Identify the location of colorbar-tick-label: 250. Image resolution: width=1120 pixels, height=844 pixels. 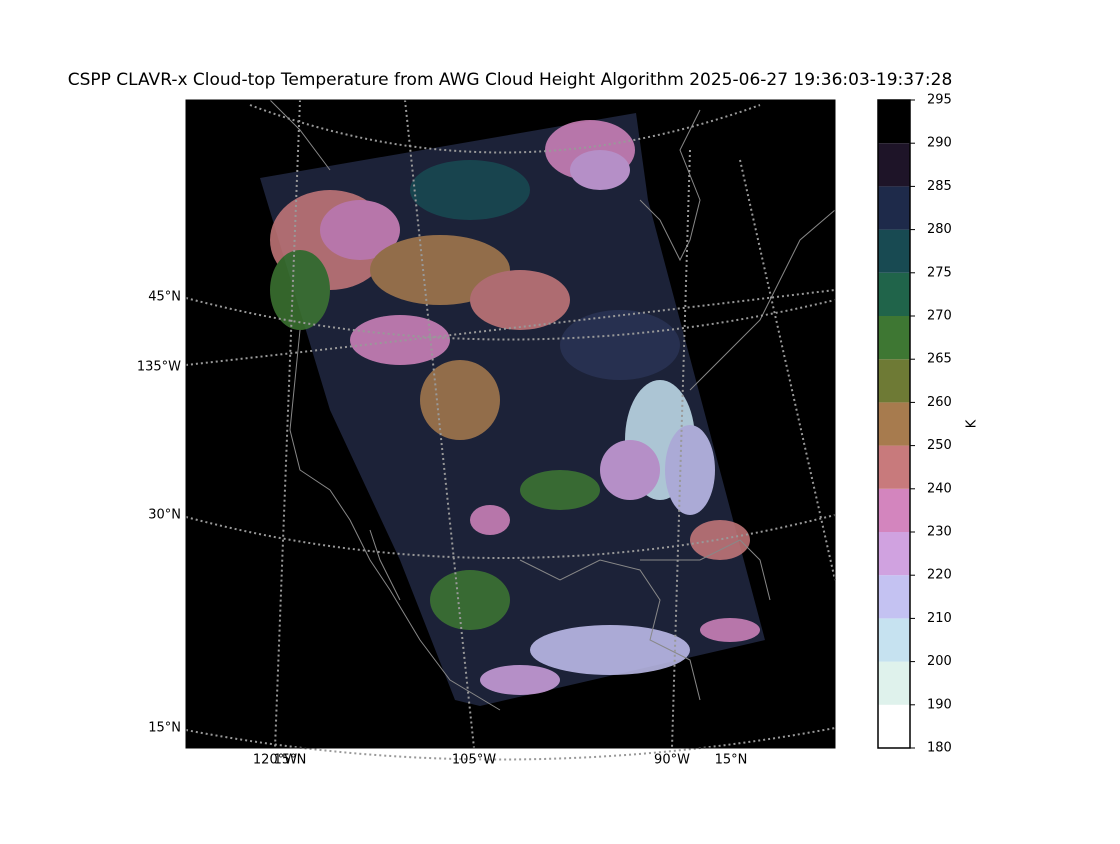
(939, 445).